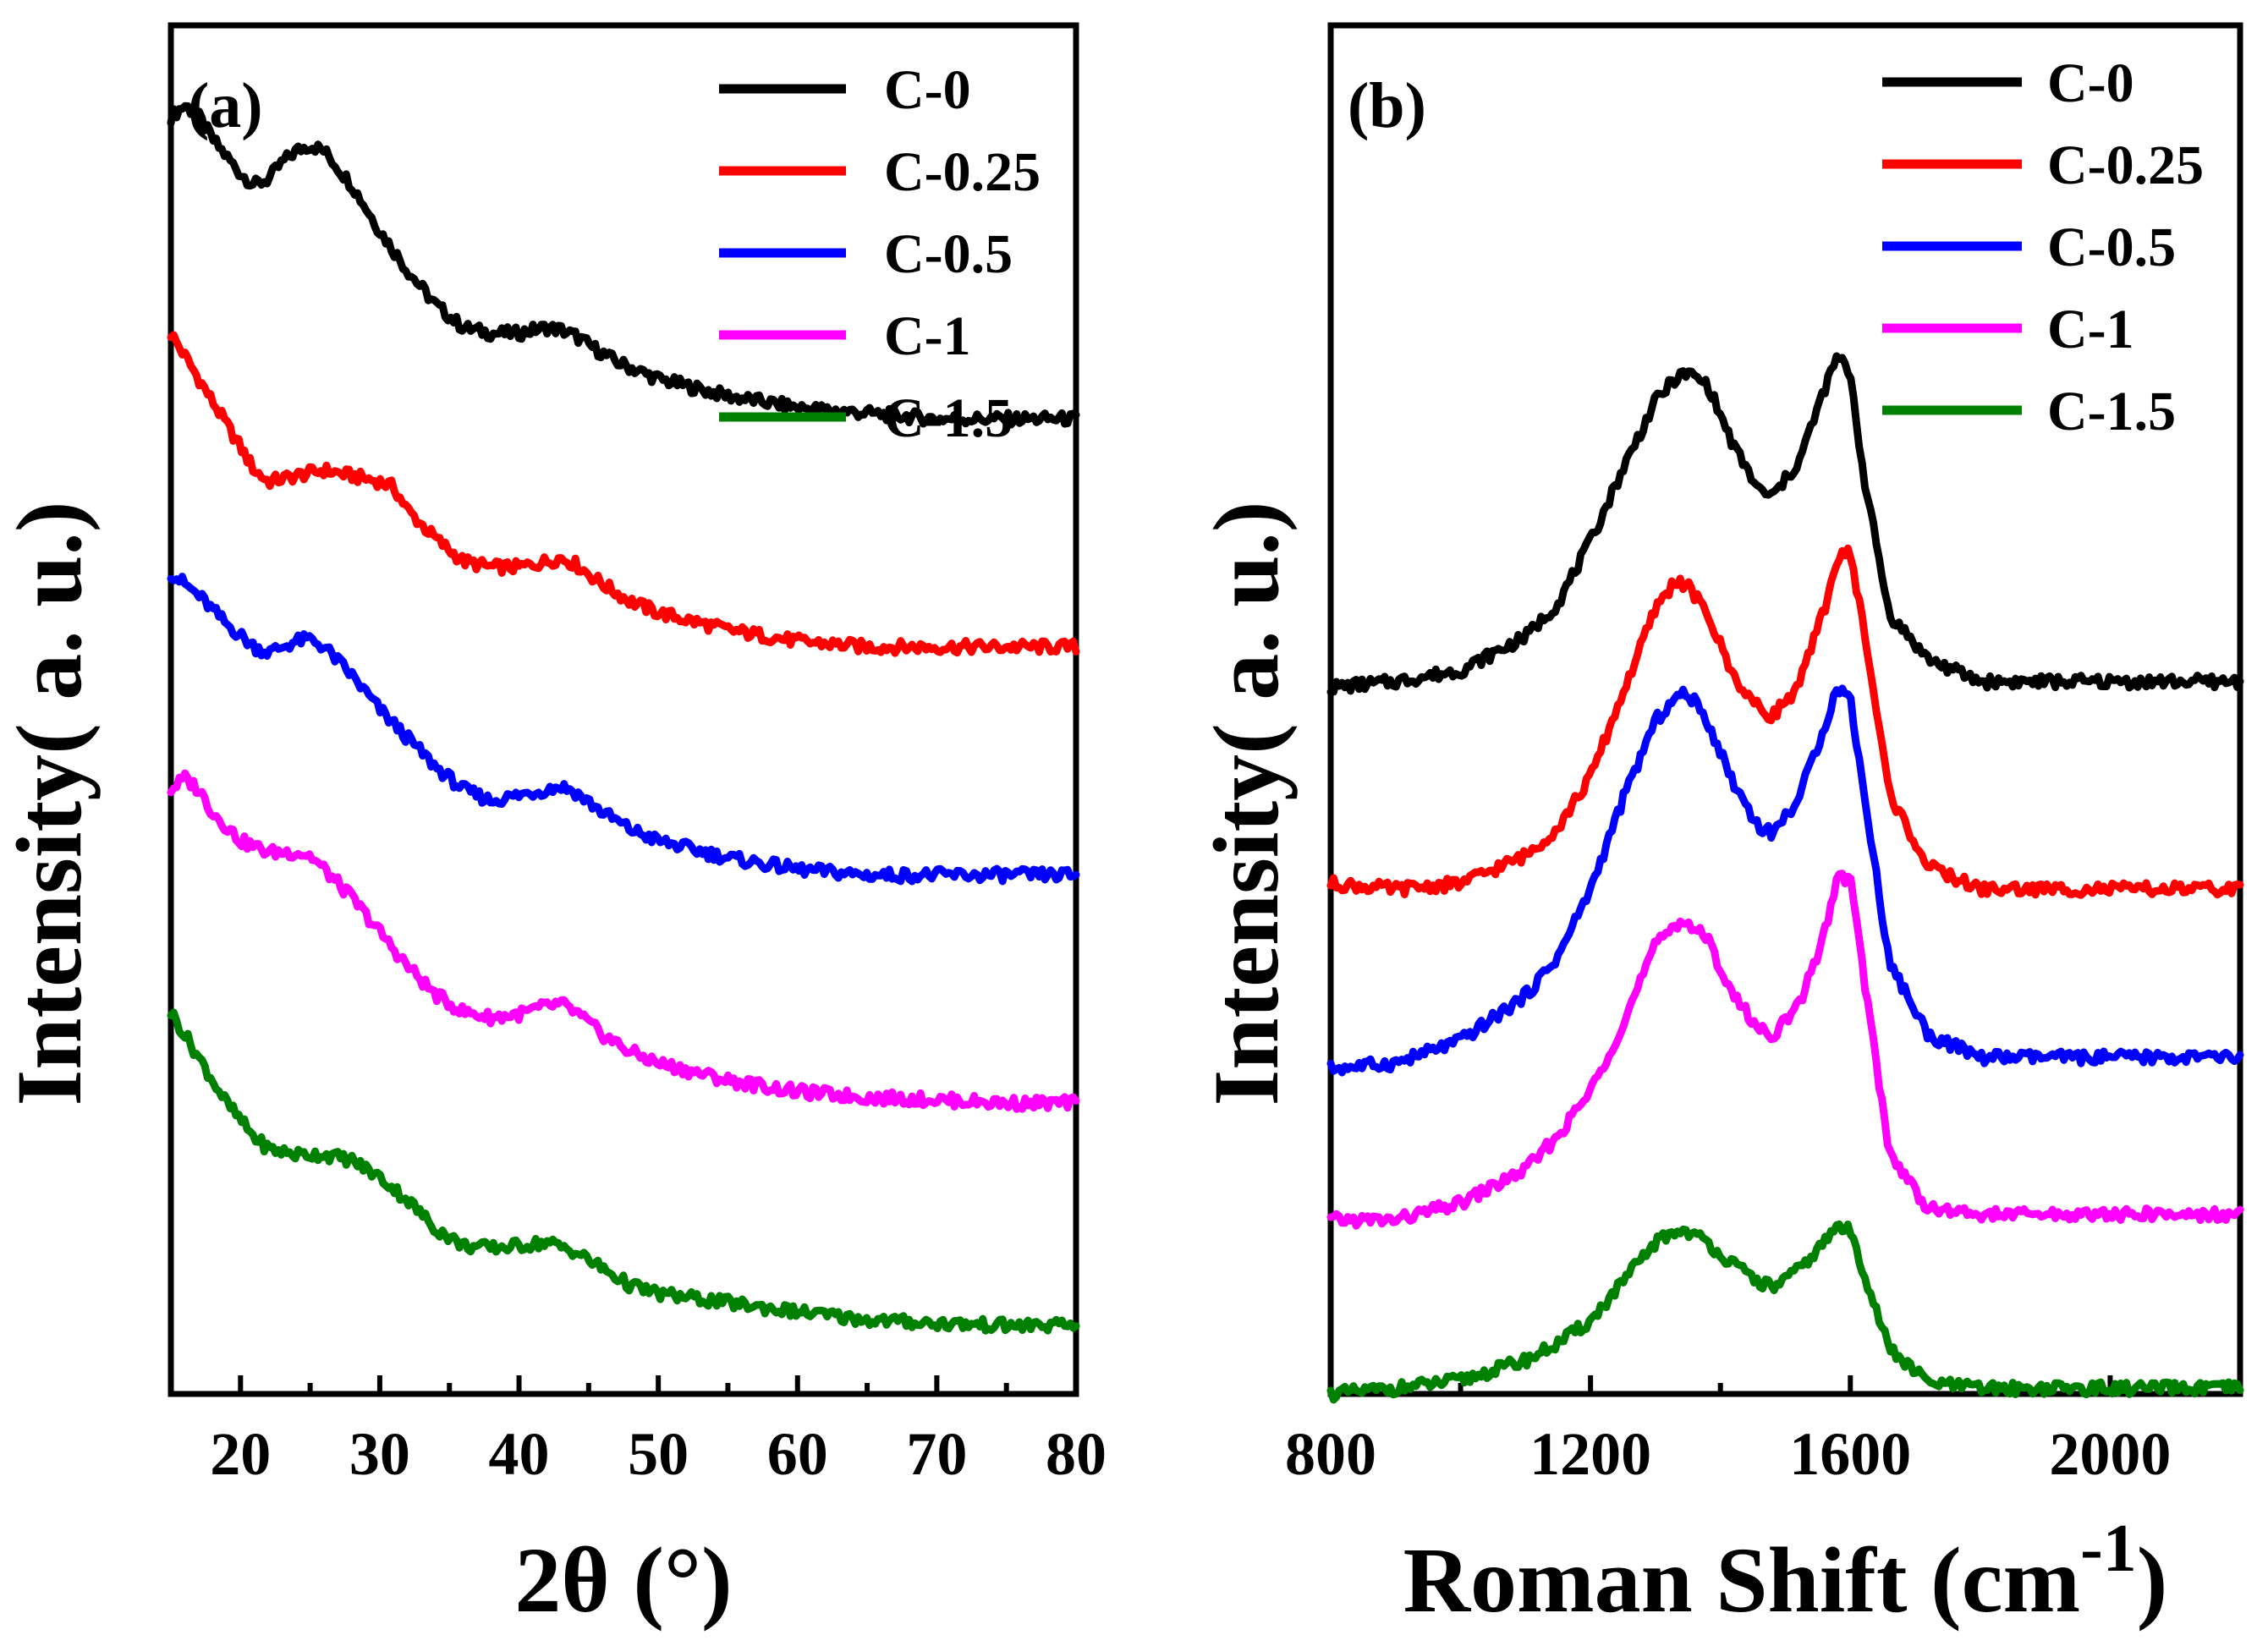 This screenshot has width=2268, height=1646. I want to click on x-axis-title-main: Roman Shift (cm, so click(1742, 1580).